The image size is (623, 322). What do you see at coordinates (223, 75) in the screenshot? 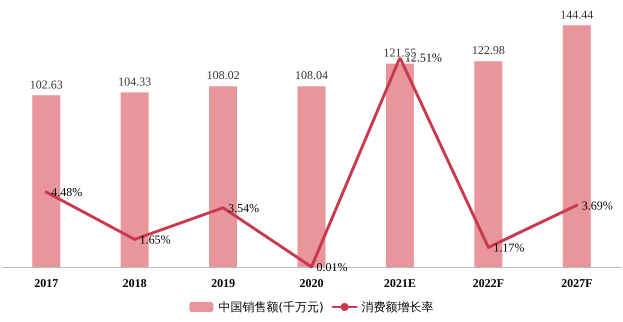
I see `data-label: 108.02` at bounding box center [223, 75].